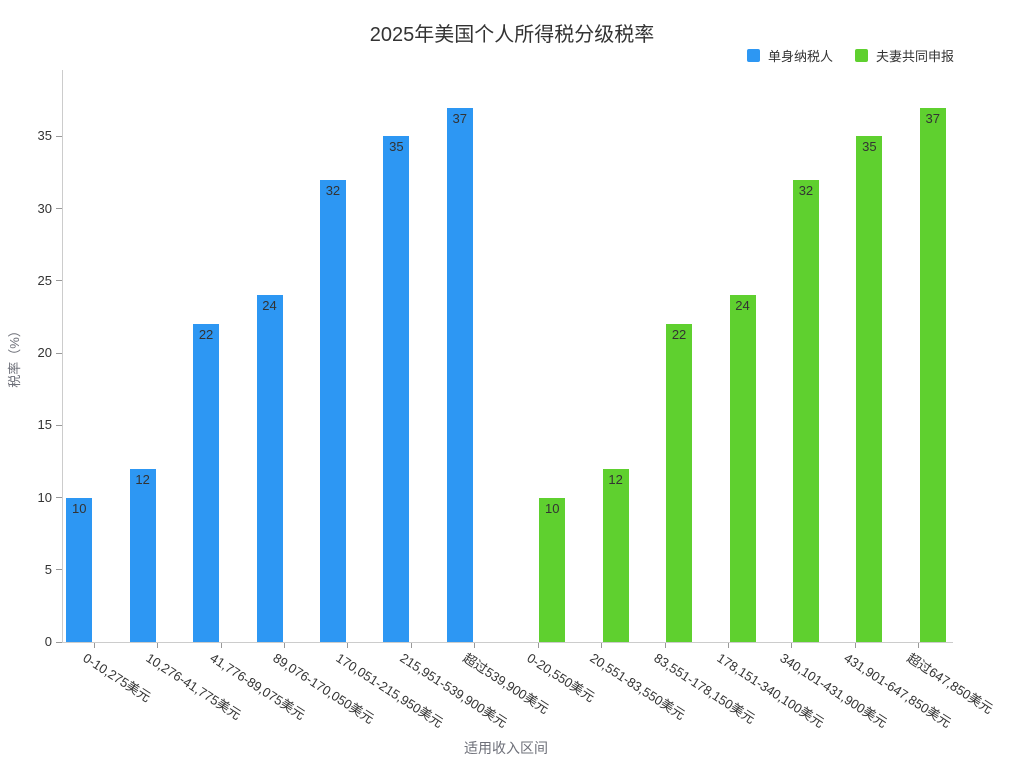  I want to click on legend-item-single: 单身纳税人, so click(789, 55).